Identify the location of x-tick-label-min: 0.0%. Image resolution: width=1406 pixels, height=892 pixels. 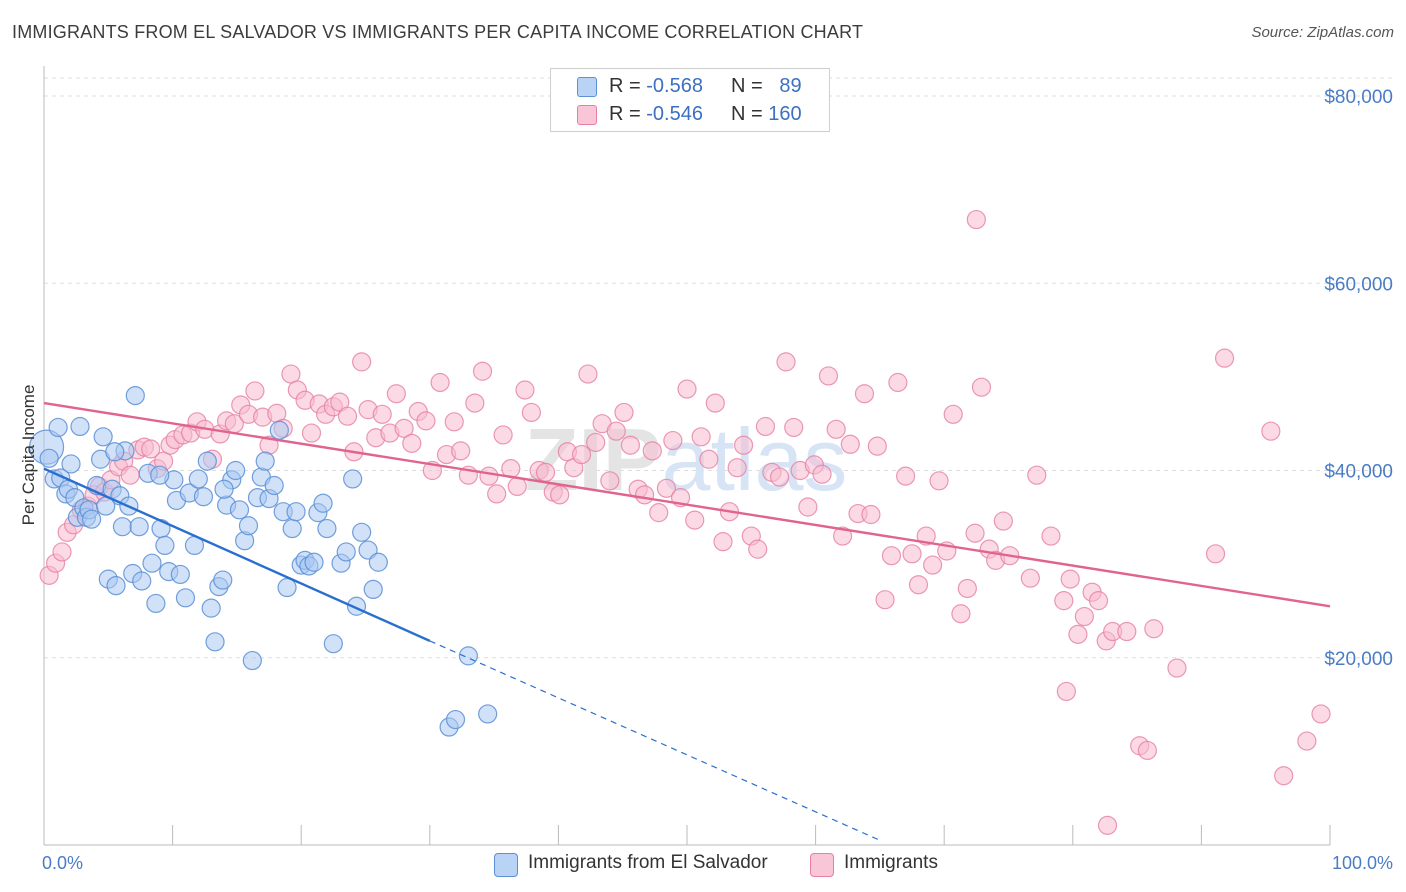
(62, 863).